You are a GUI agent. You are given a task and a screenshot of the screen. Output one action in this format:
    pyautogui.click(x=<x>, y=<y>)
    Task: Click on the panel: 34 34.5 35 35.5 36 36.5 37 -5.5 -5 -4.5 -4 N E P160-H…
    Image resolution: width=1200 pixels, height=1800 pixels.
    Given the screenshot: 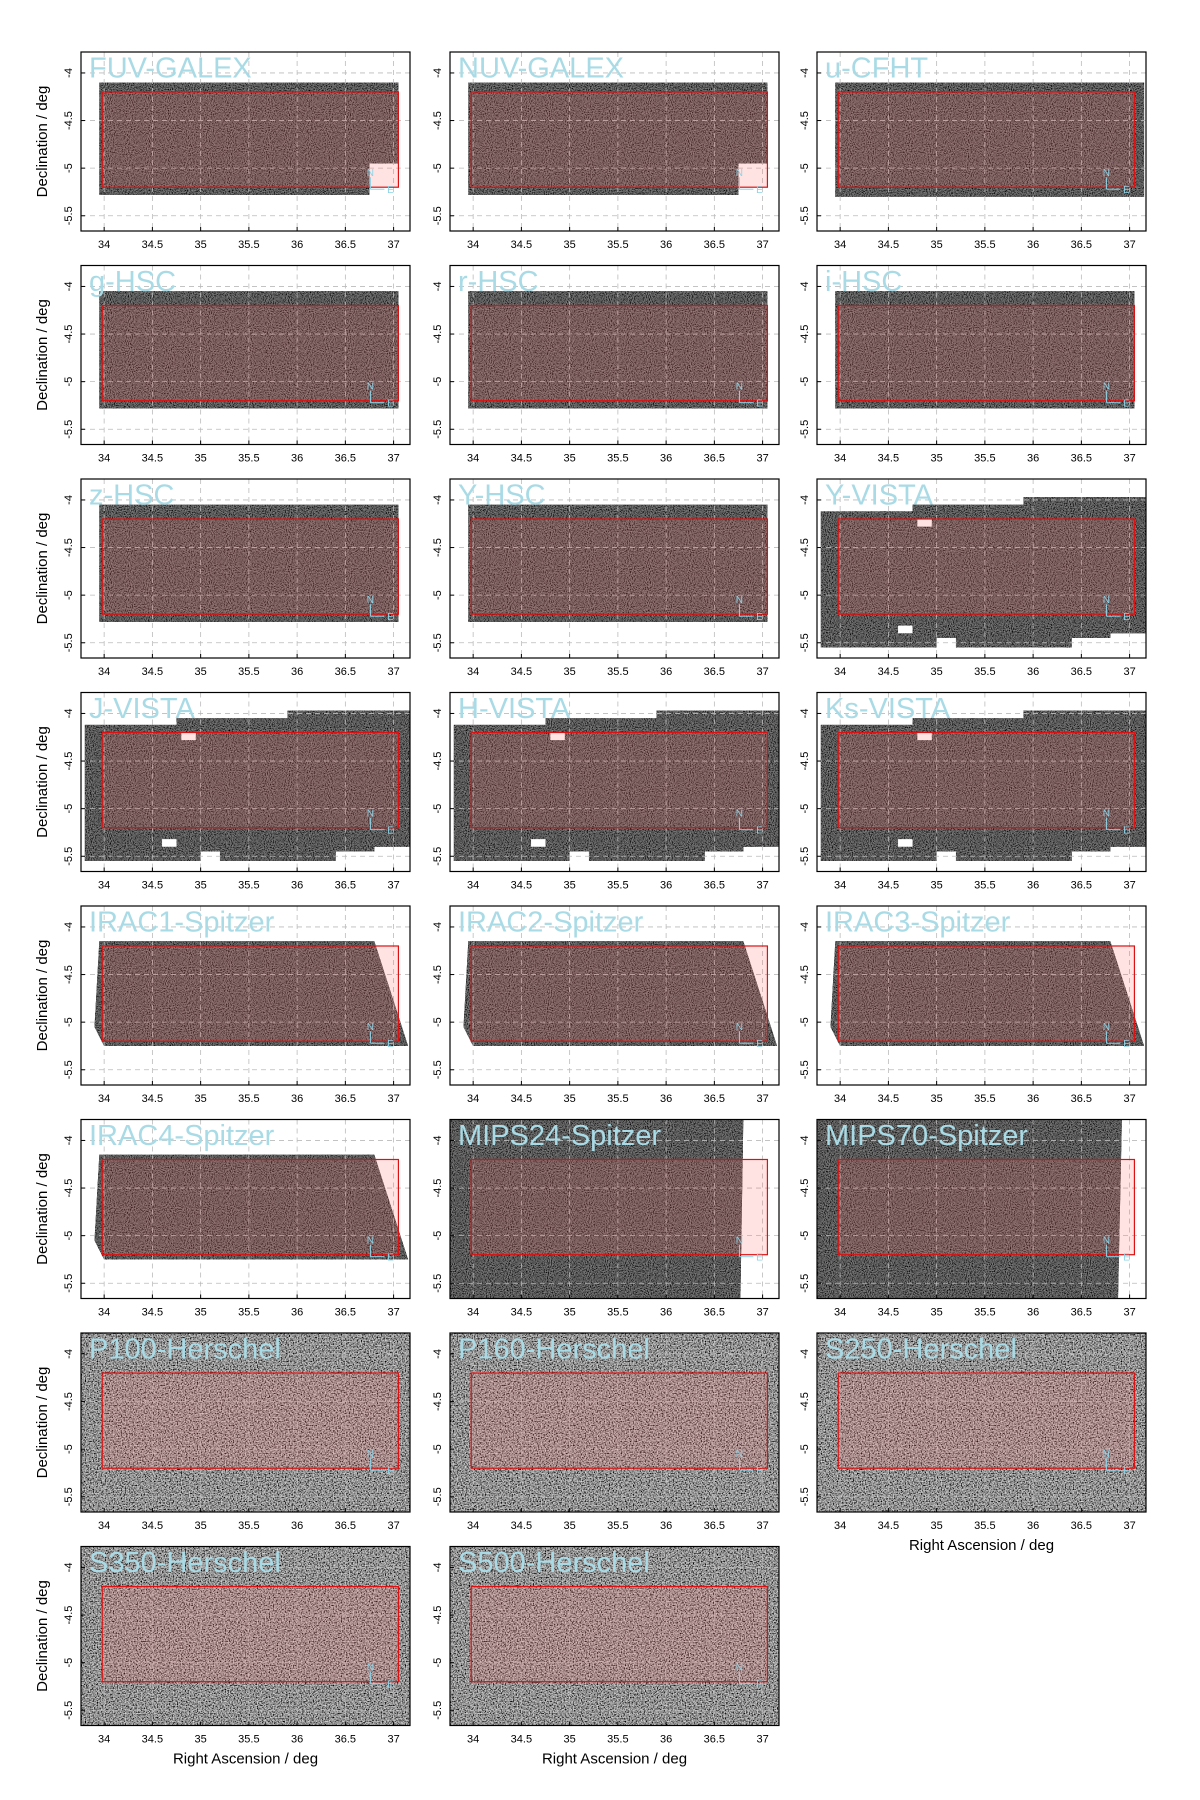 What is the action you would take?
    pyautogui.click(x=606, y=1432)
    